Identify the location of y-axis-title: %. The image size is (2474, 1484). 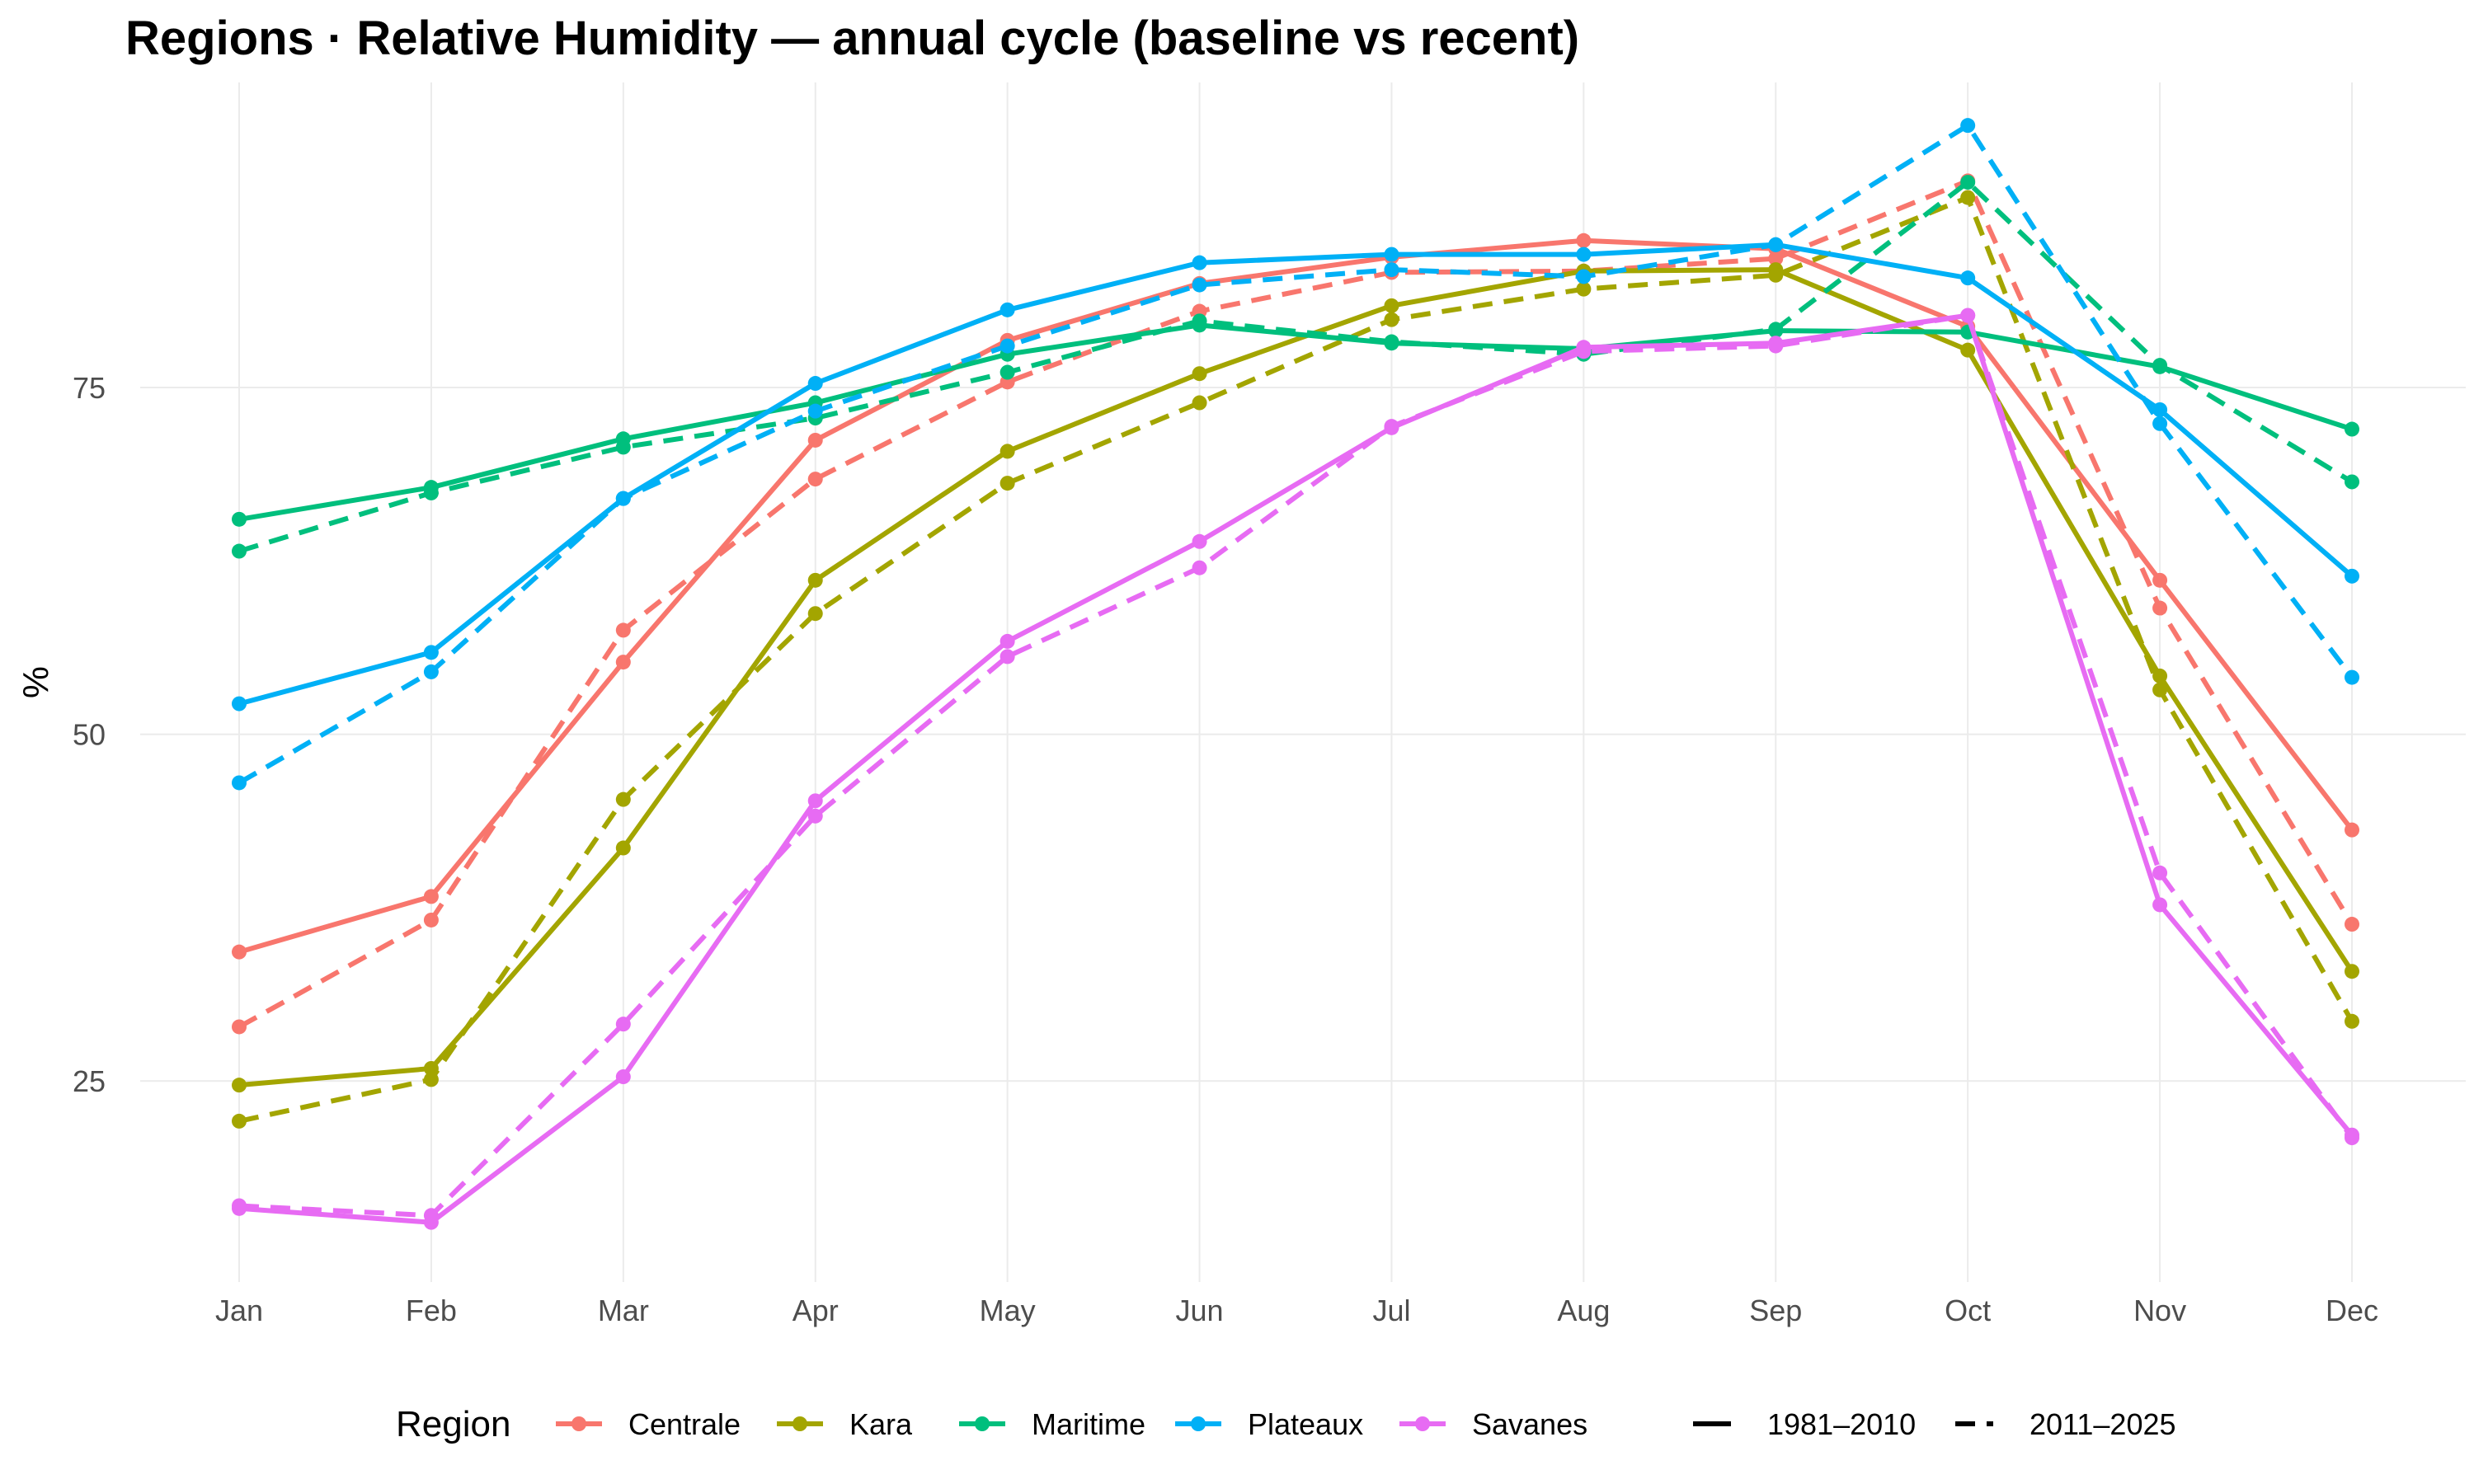
(36, 682).